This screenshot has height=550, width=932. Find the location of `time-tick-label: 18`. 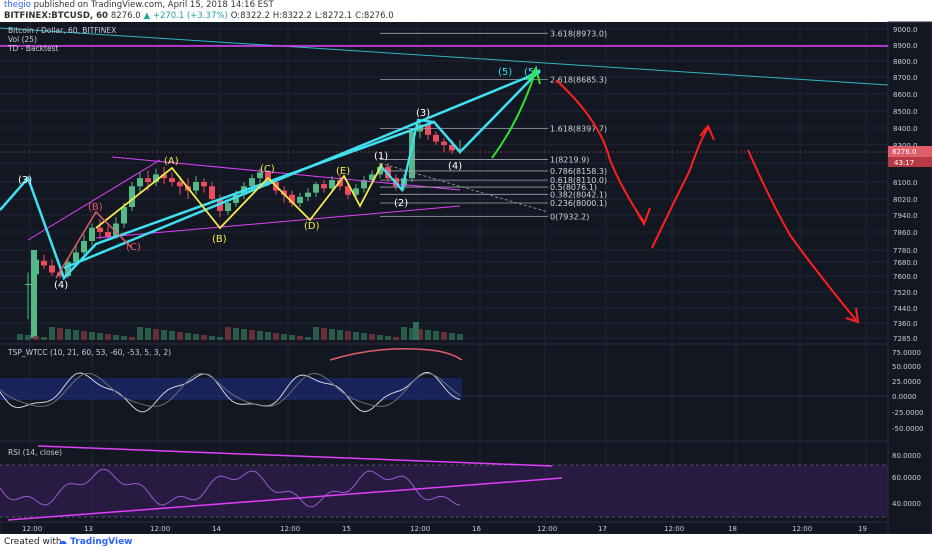

time-tick-label: 18 is located at coordinates (732, 529).